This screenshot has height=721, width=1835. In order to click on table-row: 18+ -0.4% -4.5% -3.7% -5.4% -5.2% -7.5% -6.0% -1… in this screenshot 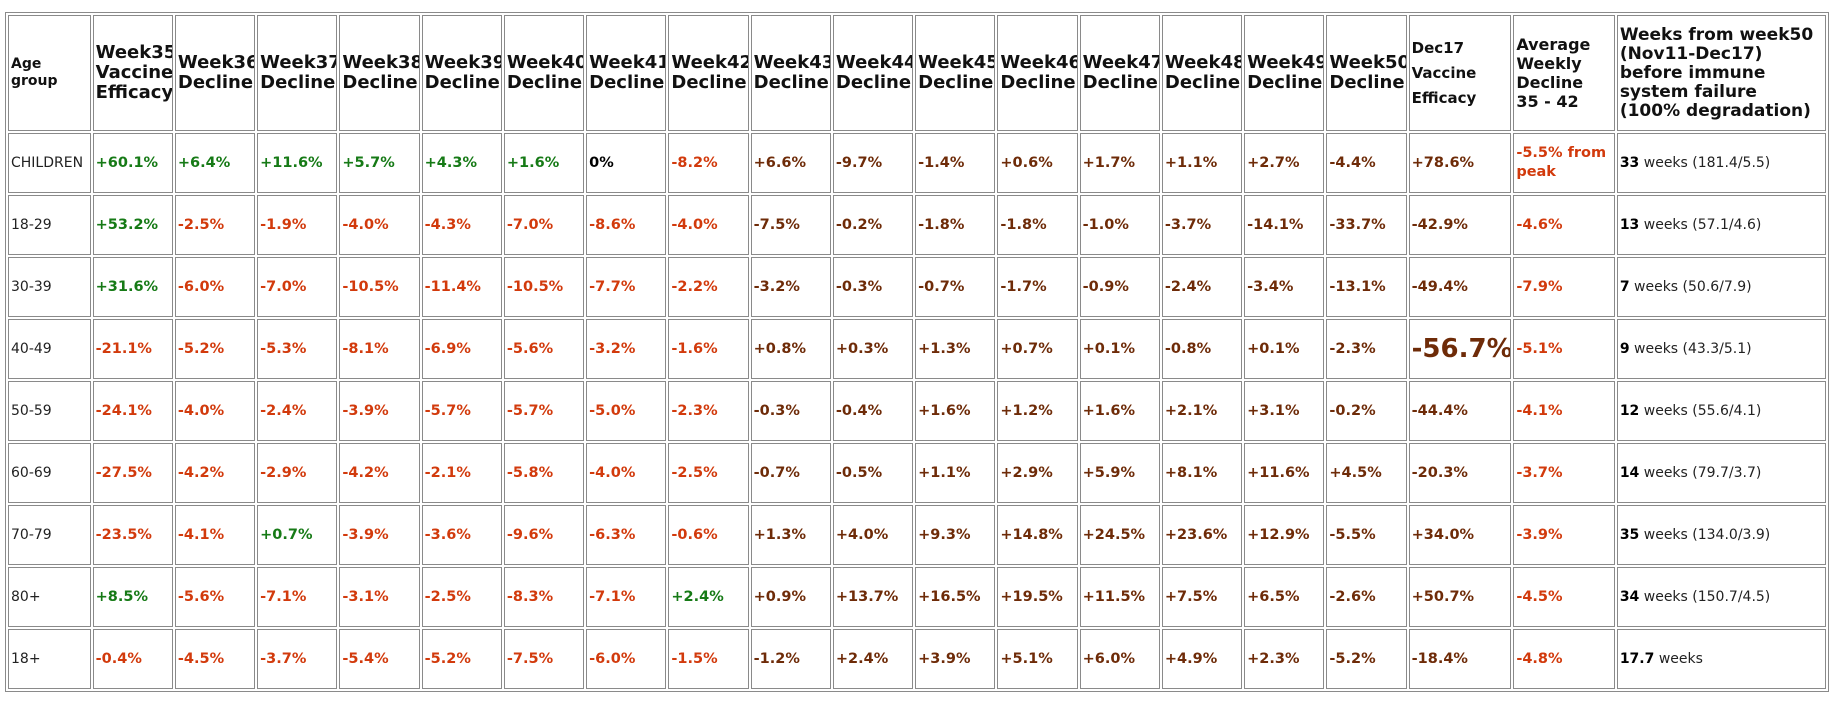, I will do `click(917, 659)`.